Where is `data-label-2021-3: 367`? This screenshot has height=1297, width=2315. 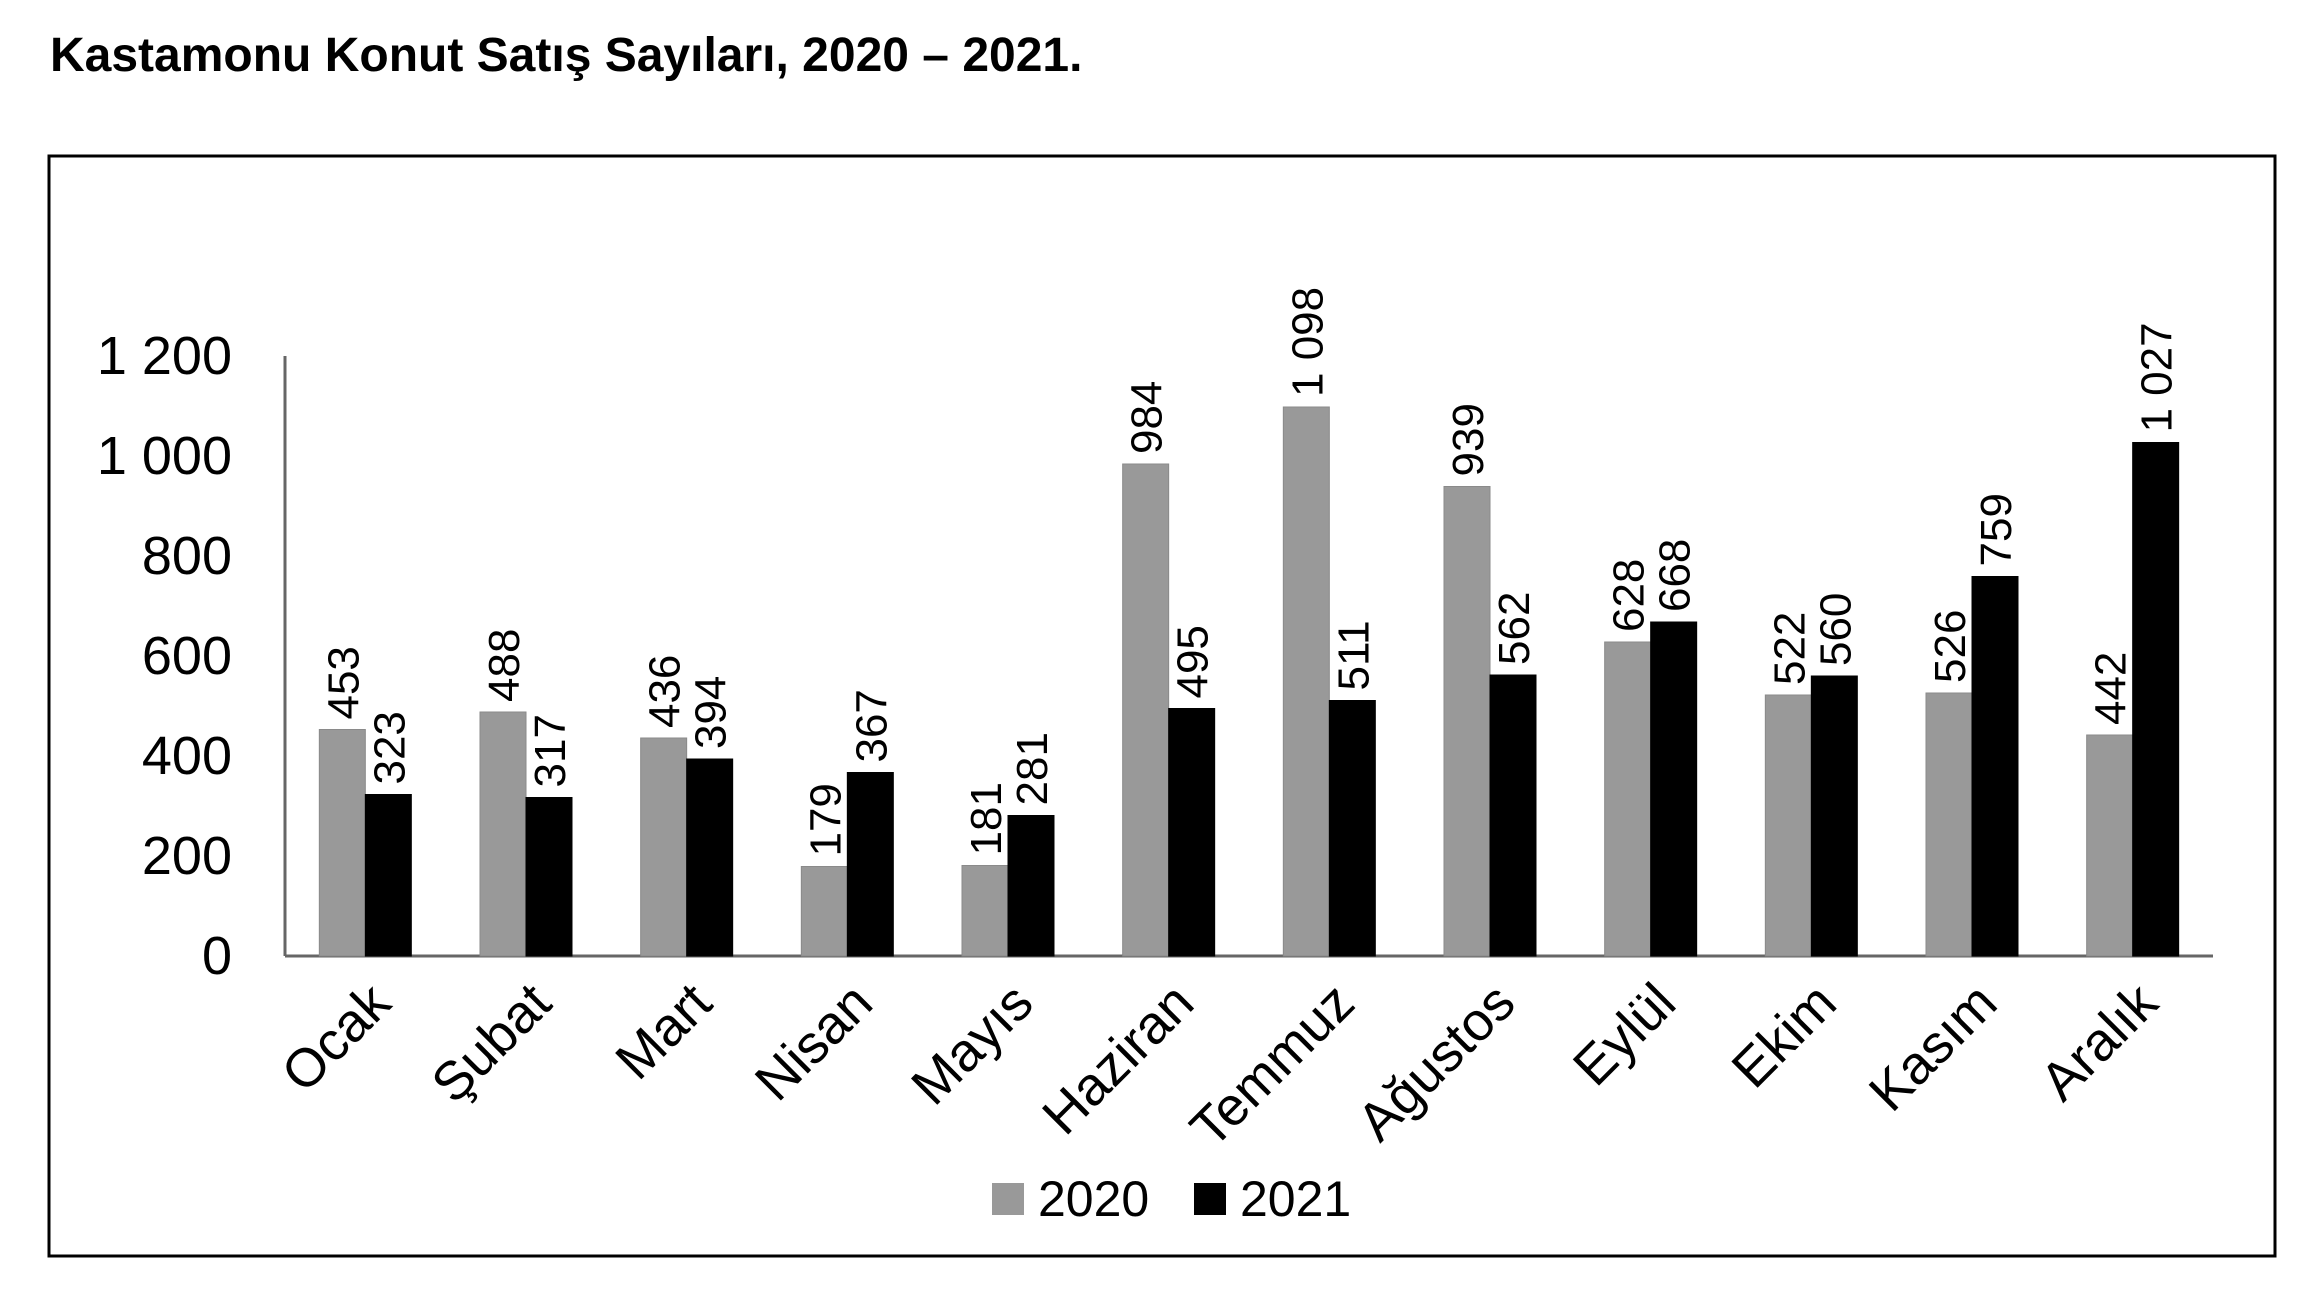
data-label-2021-3: 367 is located at coordinates (871, 725).